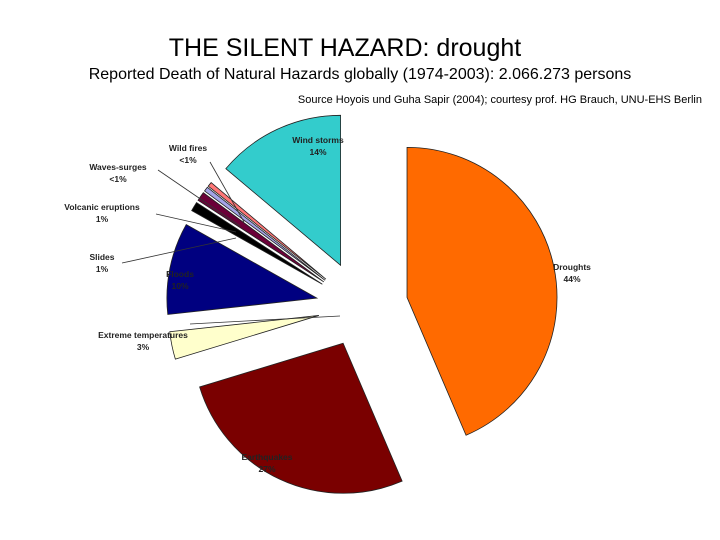 The image size is (720, 540). What do you see at coordinates (188, 160) in the screenshot?
I see `slice-percent-wild-fires: <1%` at bounding box center [188, 160].